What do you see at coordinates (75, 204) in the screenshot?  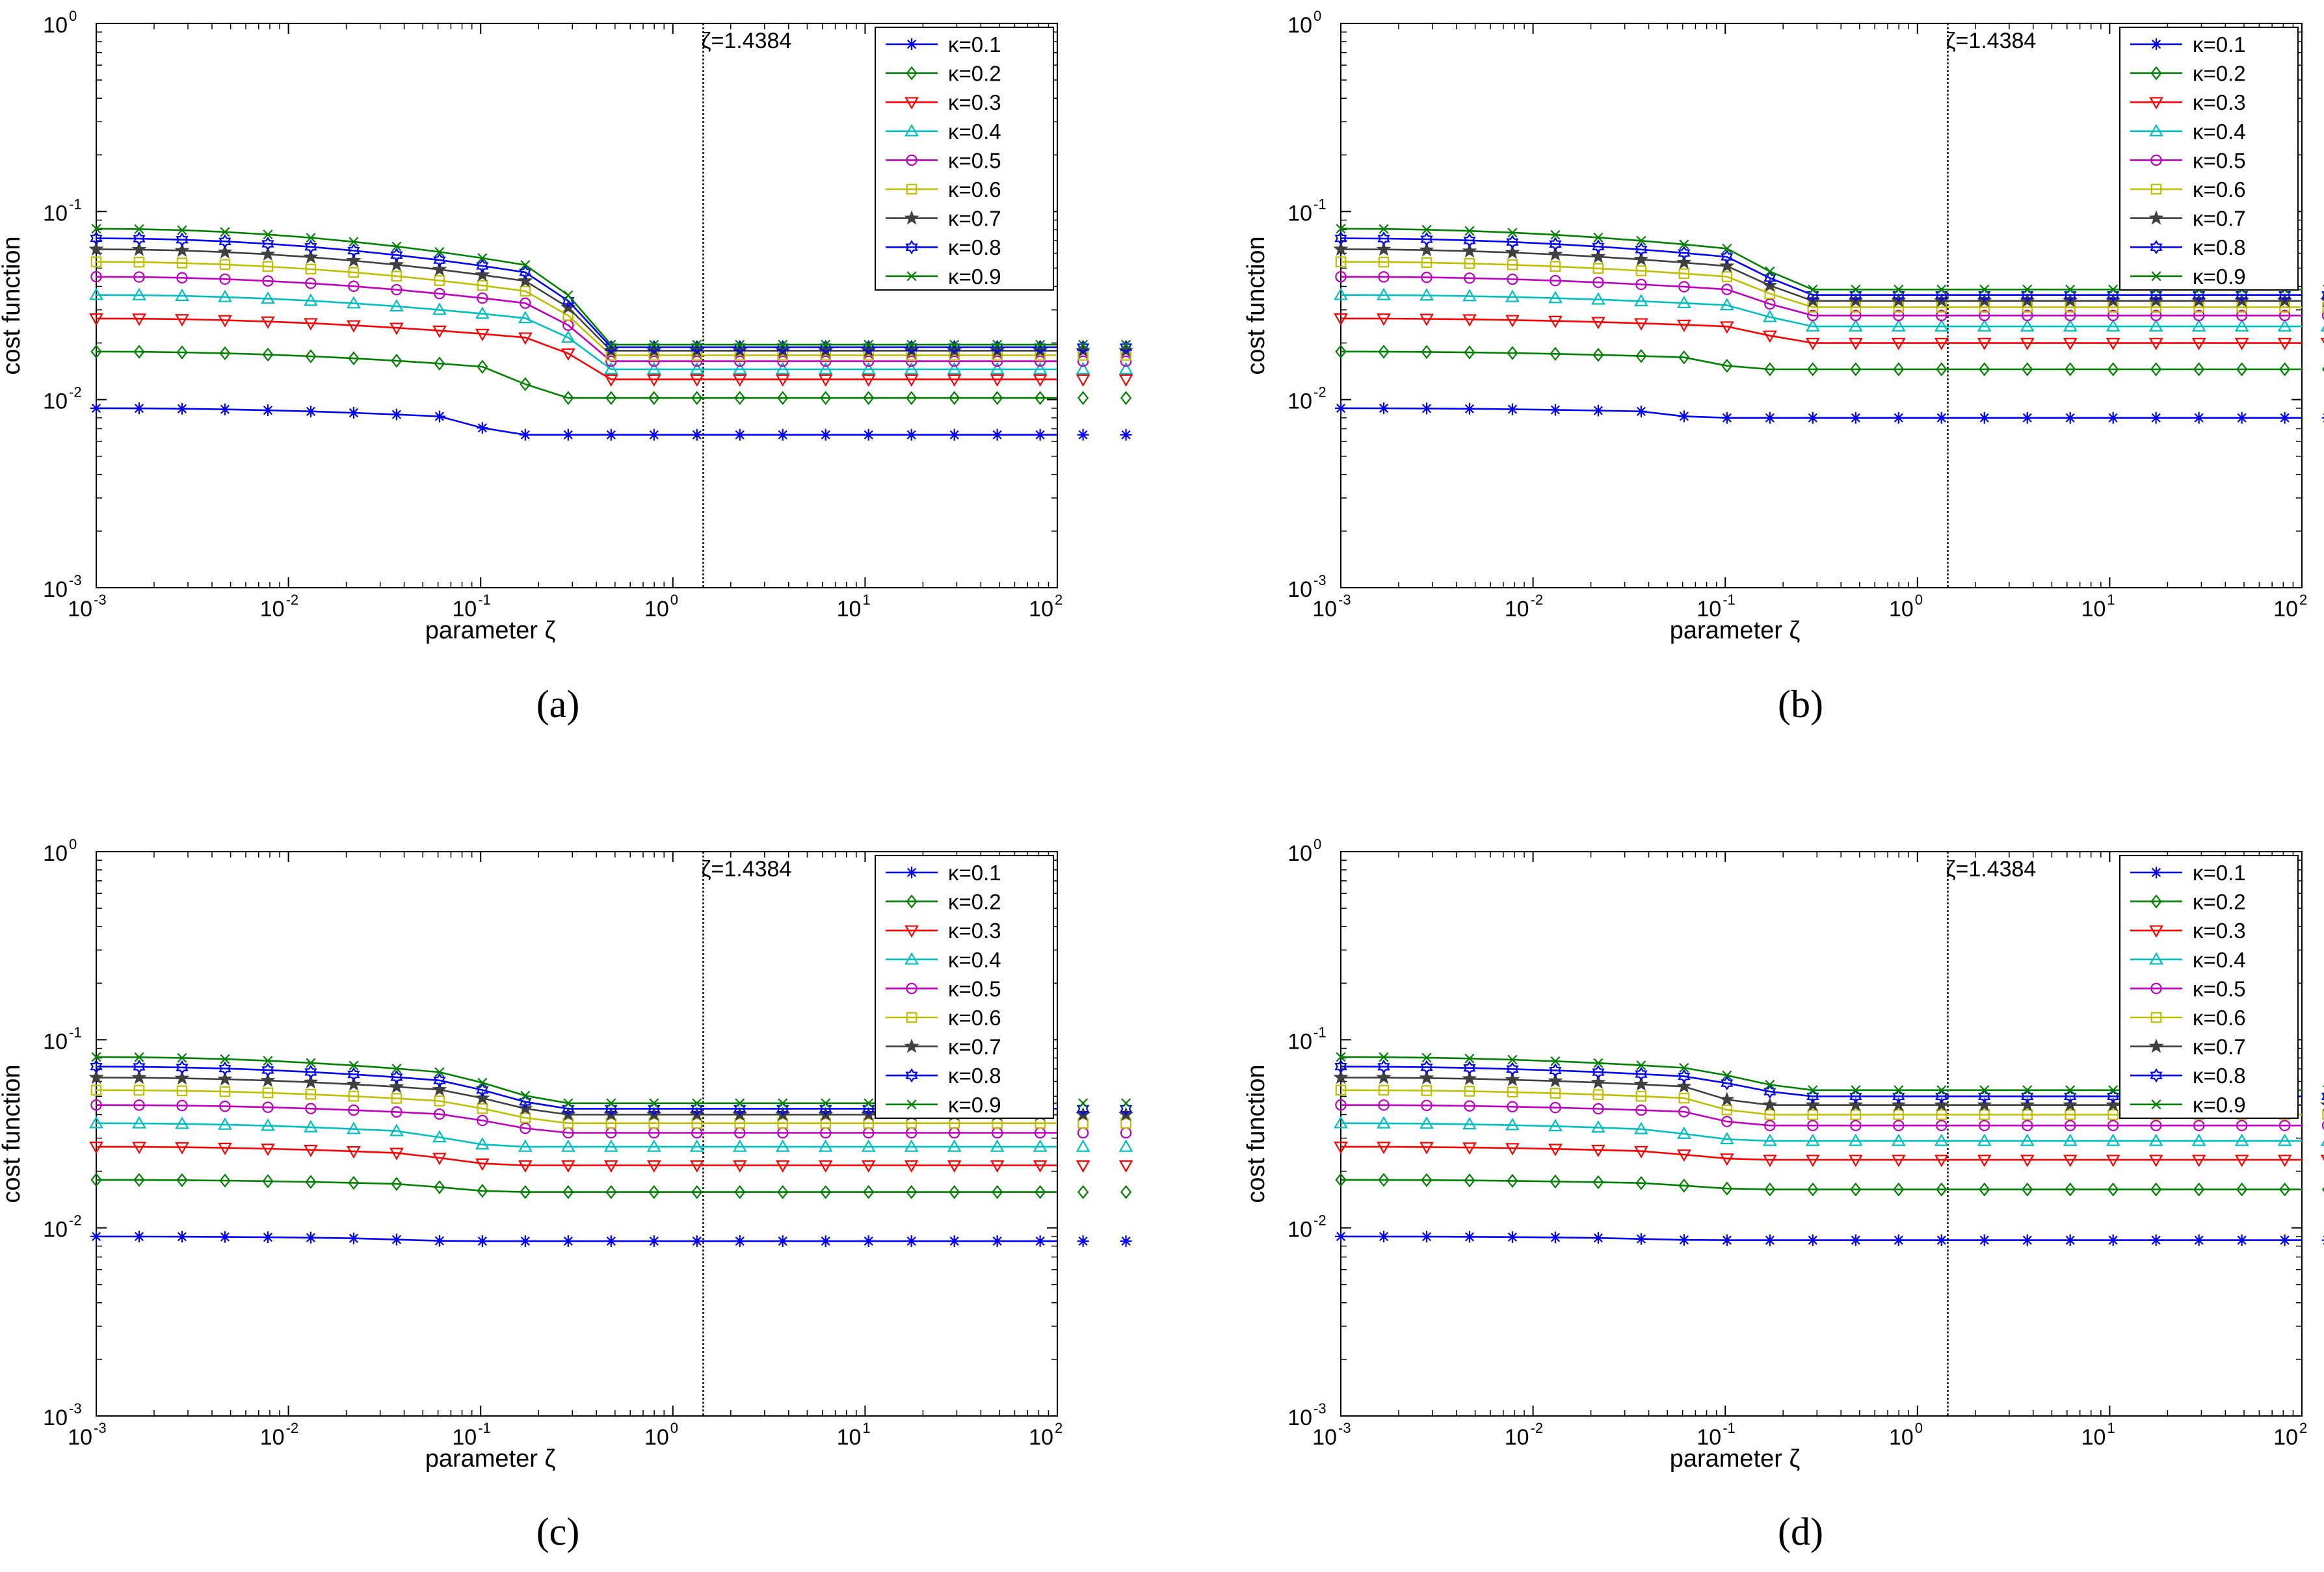 I see `y-tick-exponent: -1` at bounding box center [75, 204].